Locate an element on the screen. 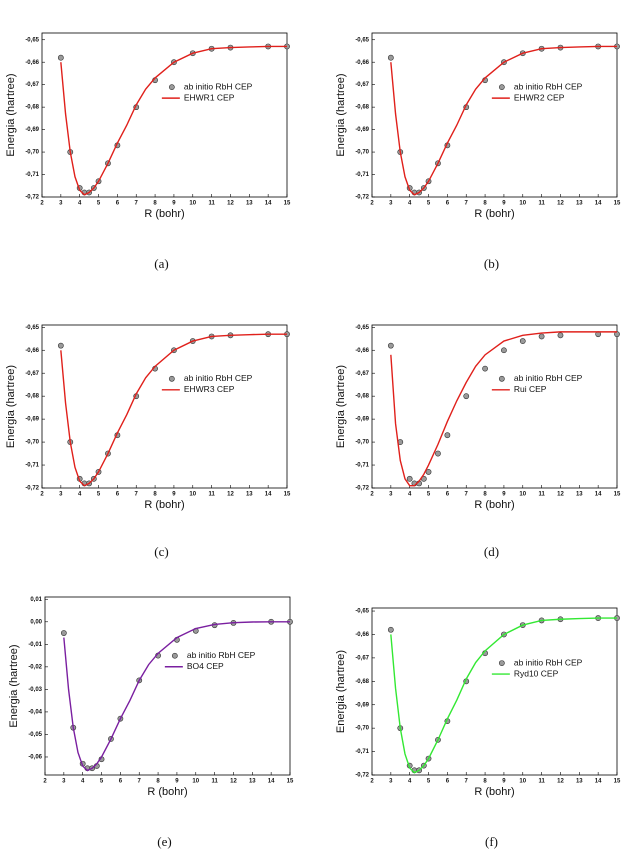 Image resolution: width=630 pixels, height=855 pixels. y-tick-label: -0,02 is located at coordinates (35, 667).